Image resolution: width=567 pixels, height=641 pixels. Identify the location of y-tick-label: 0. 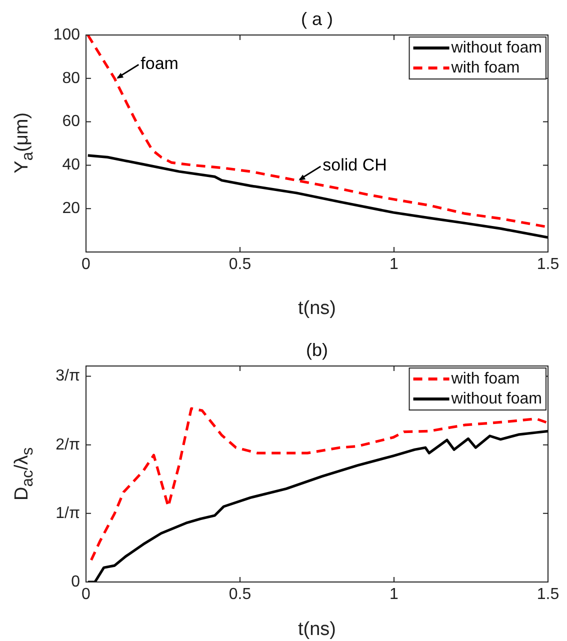
(75, 581).